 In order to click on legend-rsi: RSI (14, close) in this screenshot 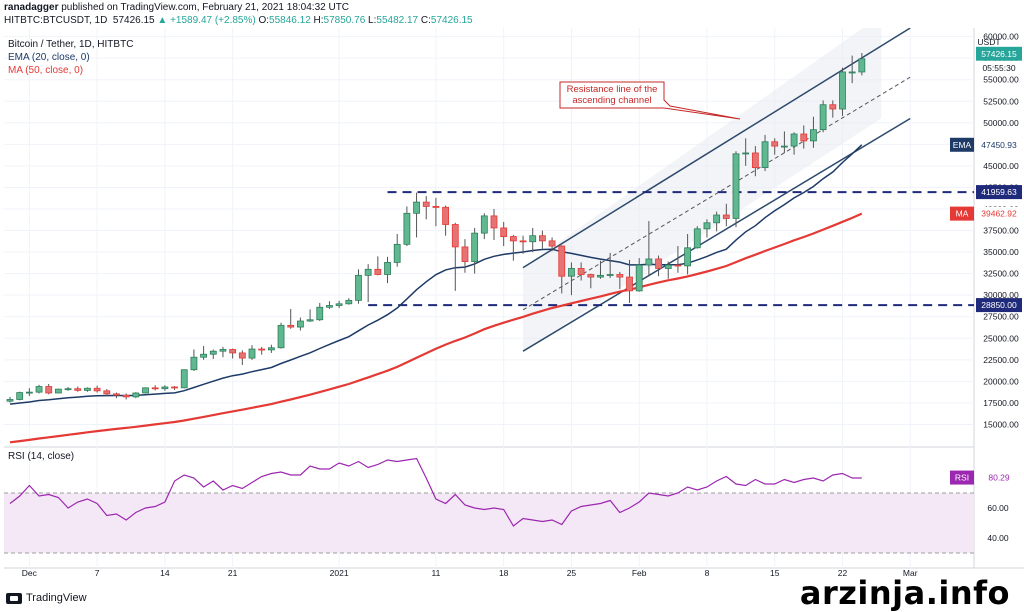, I will do `click(41, 456)`.